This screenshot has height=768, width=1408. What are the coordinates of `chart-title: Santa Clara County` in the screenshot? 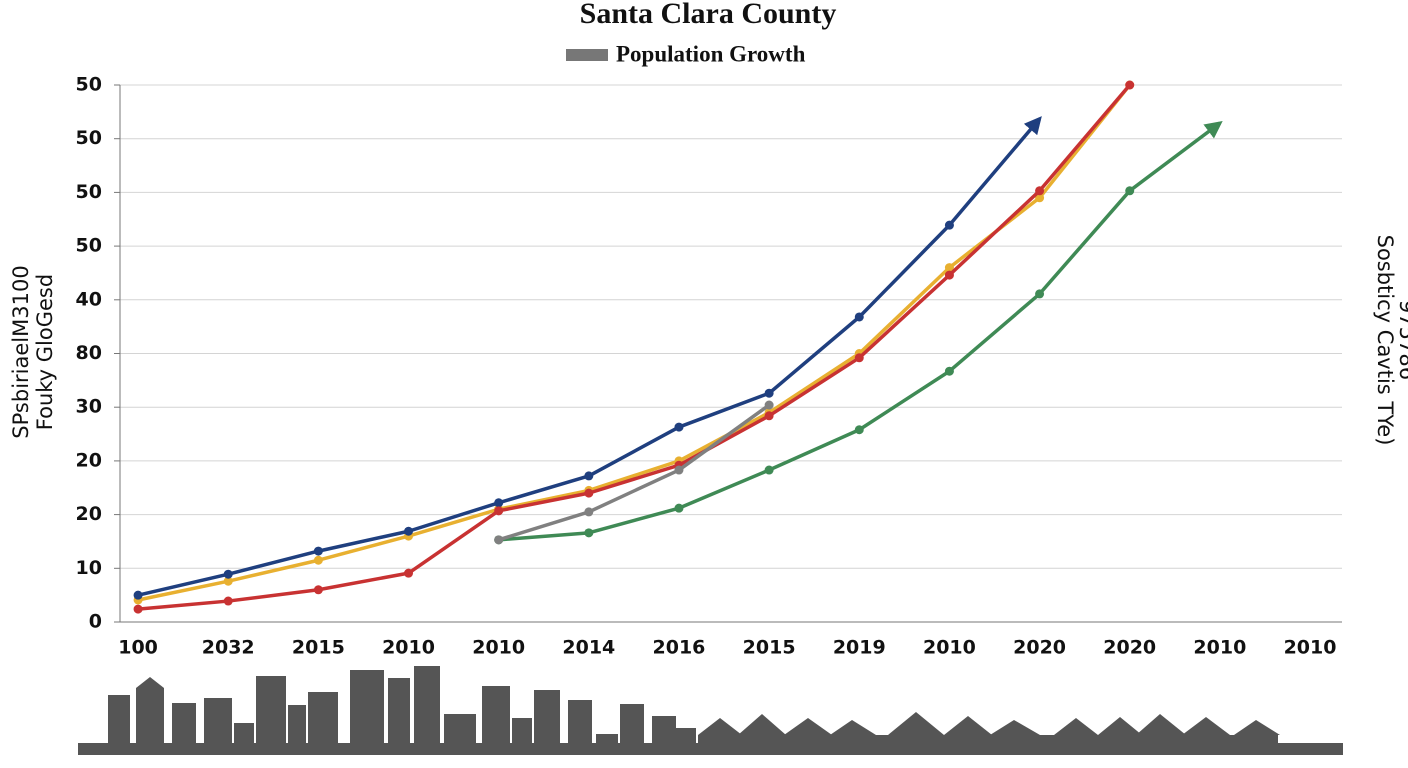 It's located at (708, 15).